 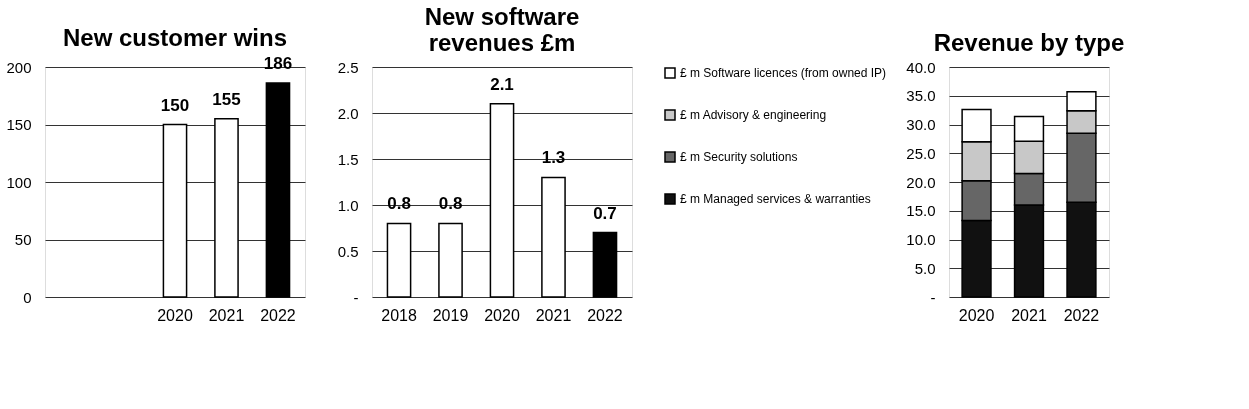 What do you see at coordinates (348, 251) in the screenshot?
I see `y-tick-label: 0.5` at bounding box center [348, 251].